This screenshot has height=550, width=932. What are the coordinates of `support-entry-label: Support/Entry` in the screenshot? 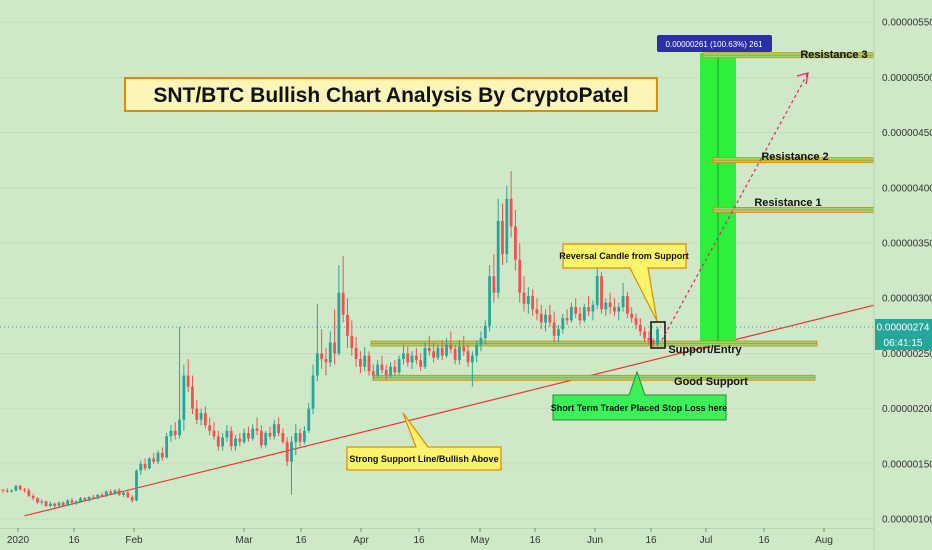 It's located at (705, 350).